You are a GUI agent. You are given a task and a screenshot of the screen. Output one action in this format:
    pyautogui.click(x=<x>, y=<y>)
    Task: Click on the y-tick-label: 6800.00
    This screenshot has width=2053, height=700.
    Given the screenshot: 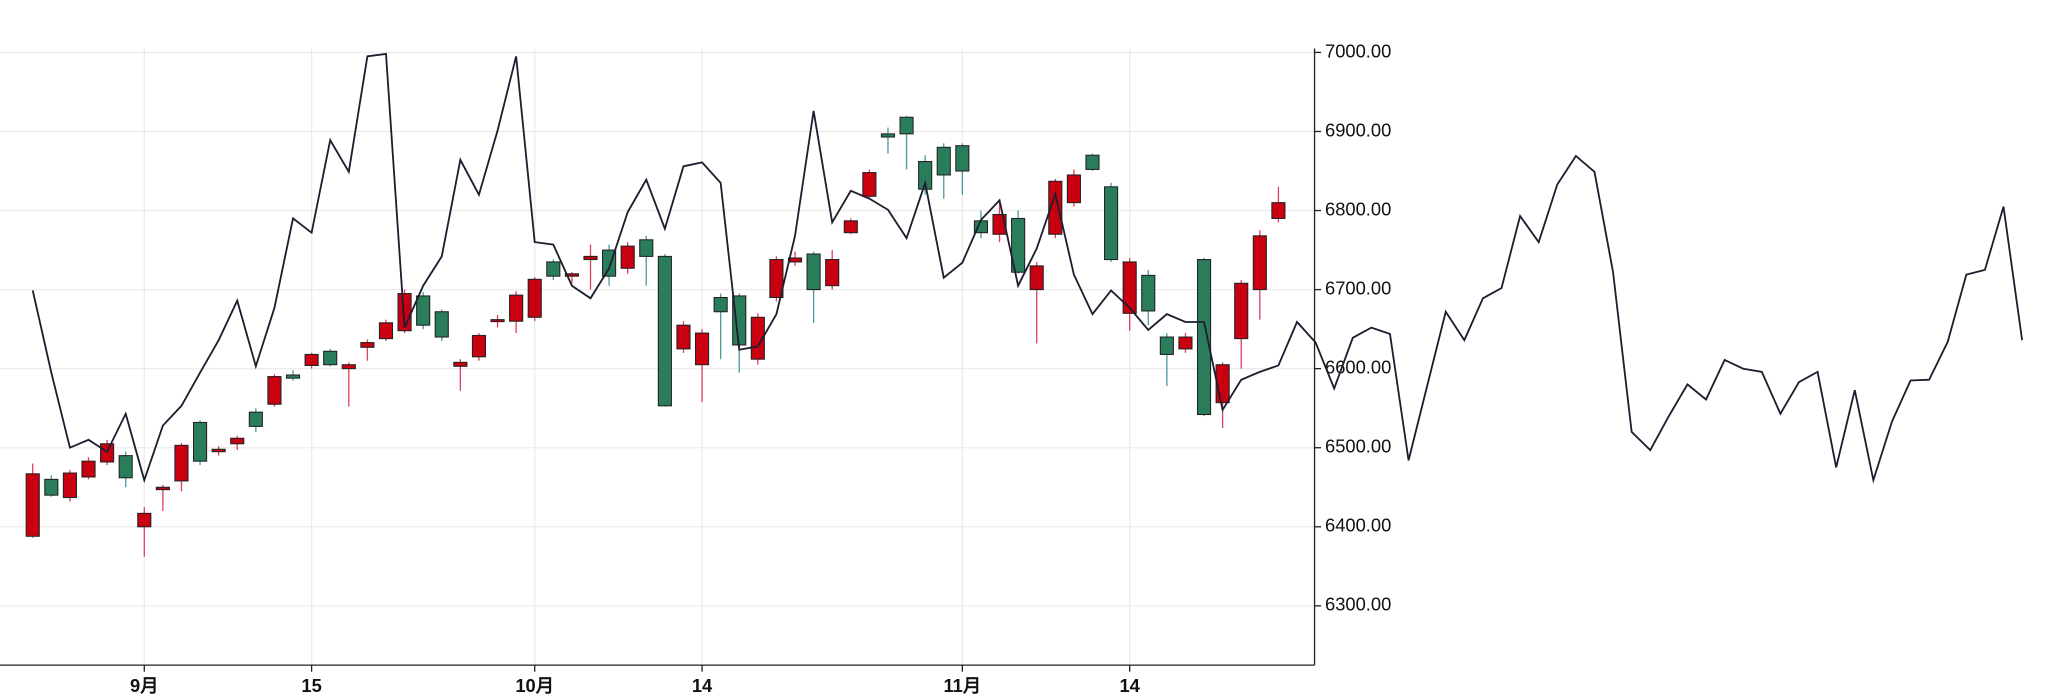 What is the action you would take?
    pyautogui.click(x=1358, y=208)
    